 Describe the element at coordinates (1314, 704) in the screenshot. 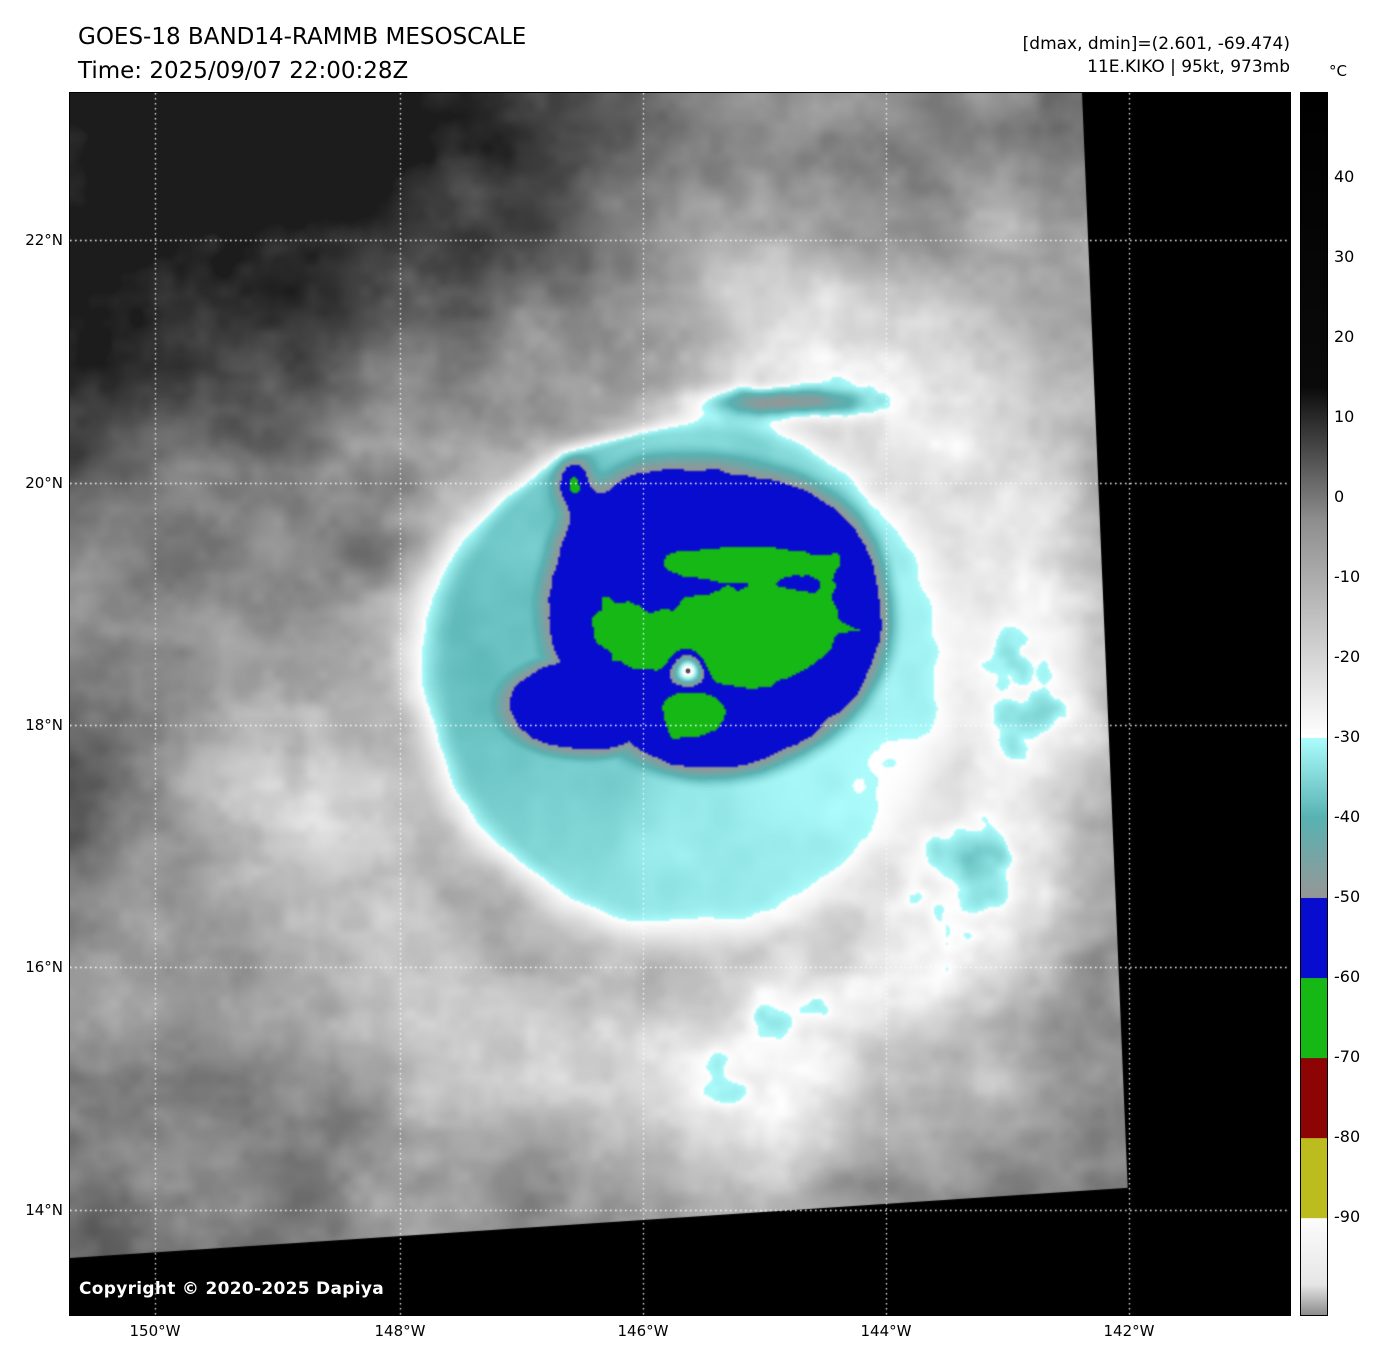

I see `colorbar` at that location.